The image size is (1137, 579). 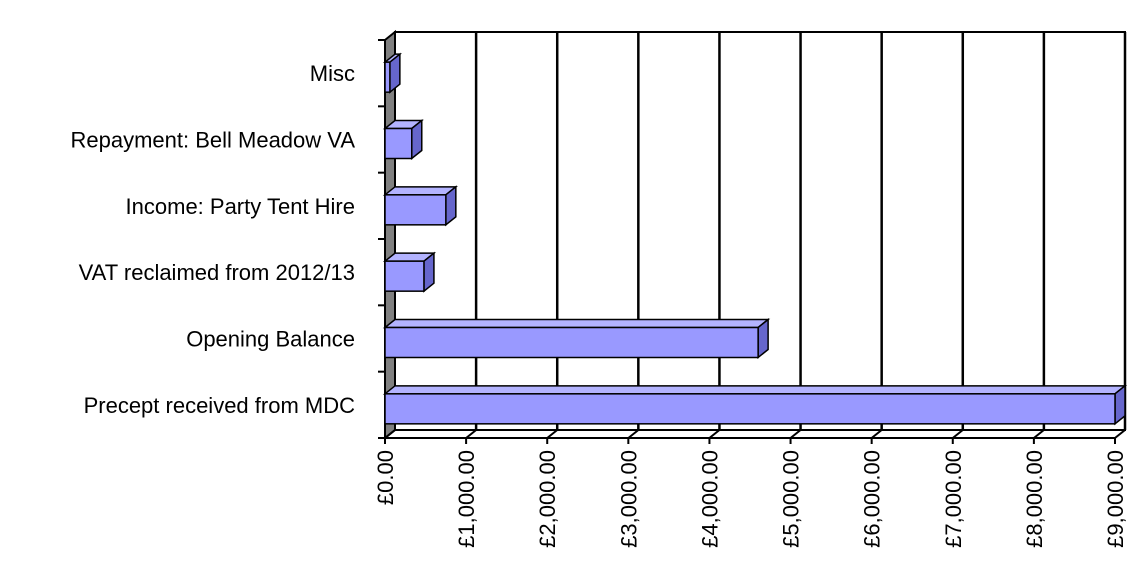 What do you see at coordinates (547, 499) in the screenshot?
I see `x-tick-label: £2,000.00` at bounding box center [547, 499].